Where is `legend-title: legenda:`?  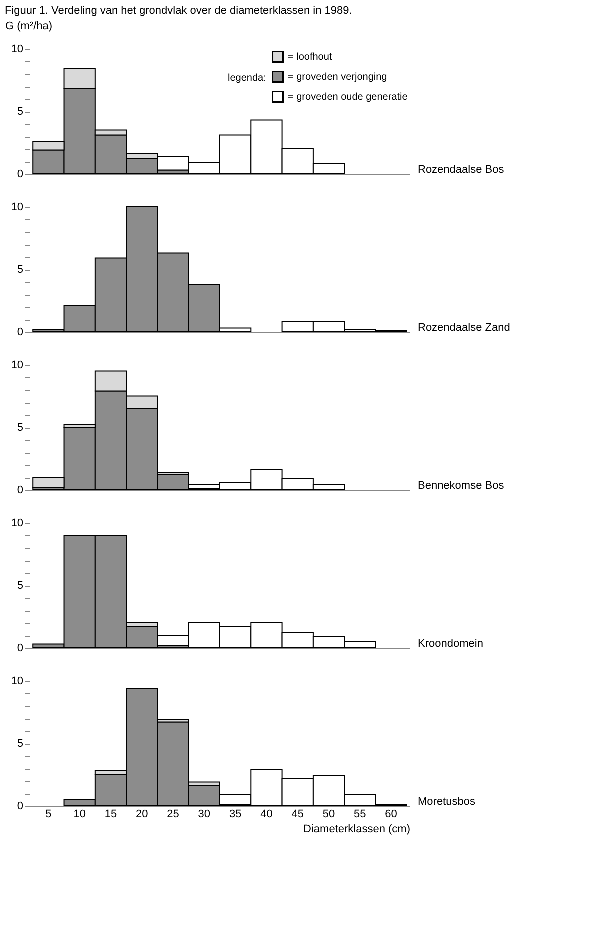
legend-title: legenda: is located at coordinates (247, 78).